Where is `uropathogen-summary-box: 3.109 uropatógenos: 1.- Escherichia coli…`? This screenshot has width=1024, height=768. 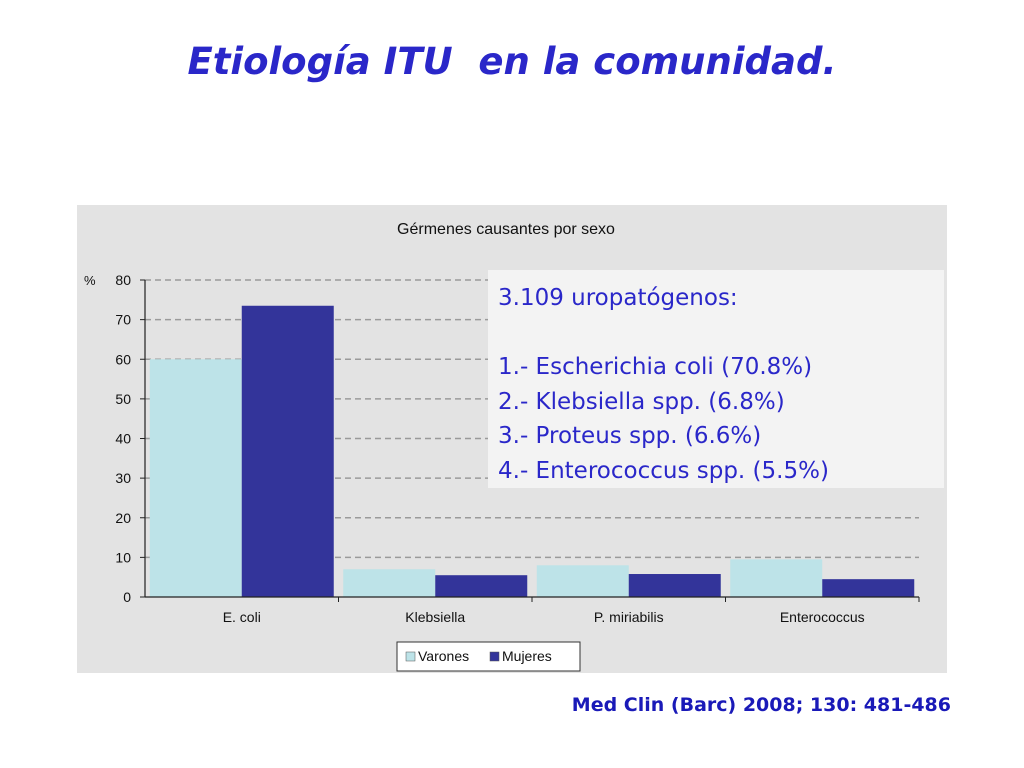 uropathogen-summary-box: 3.109 uropatógenos: 1.- Escherichia coli… is located at coordinates (716, 379).